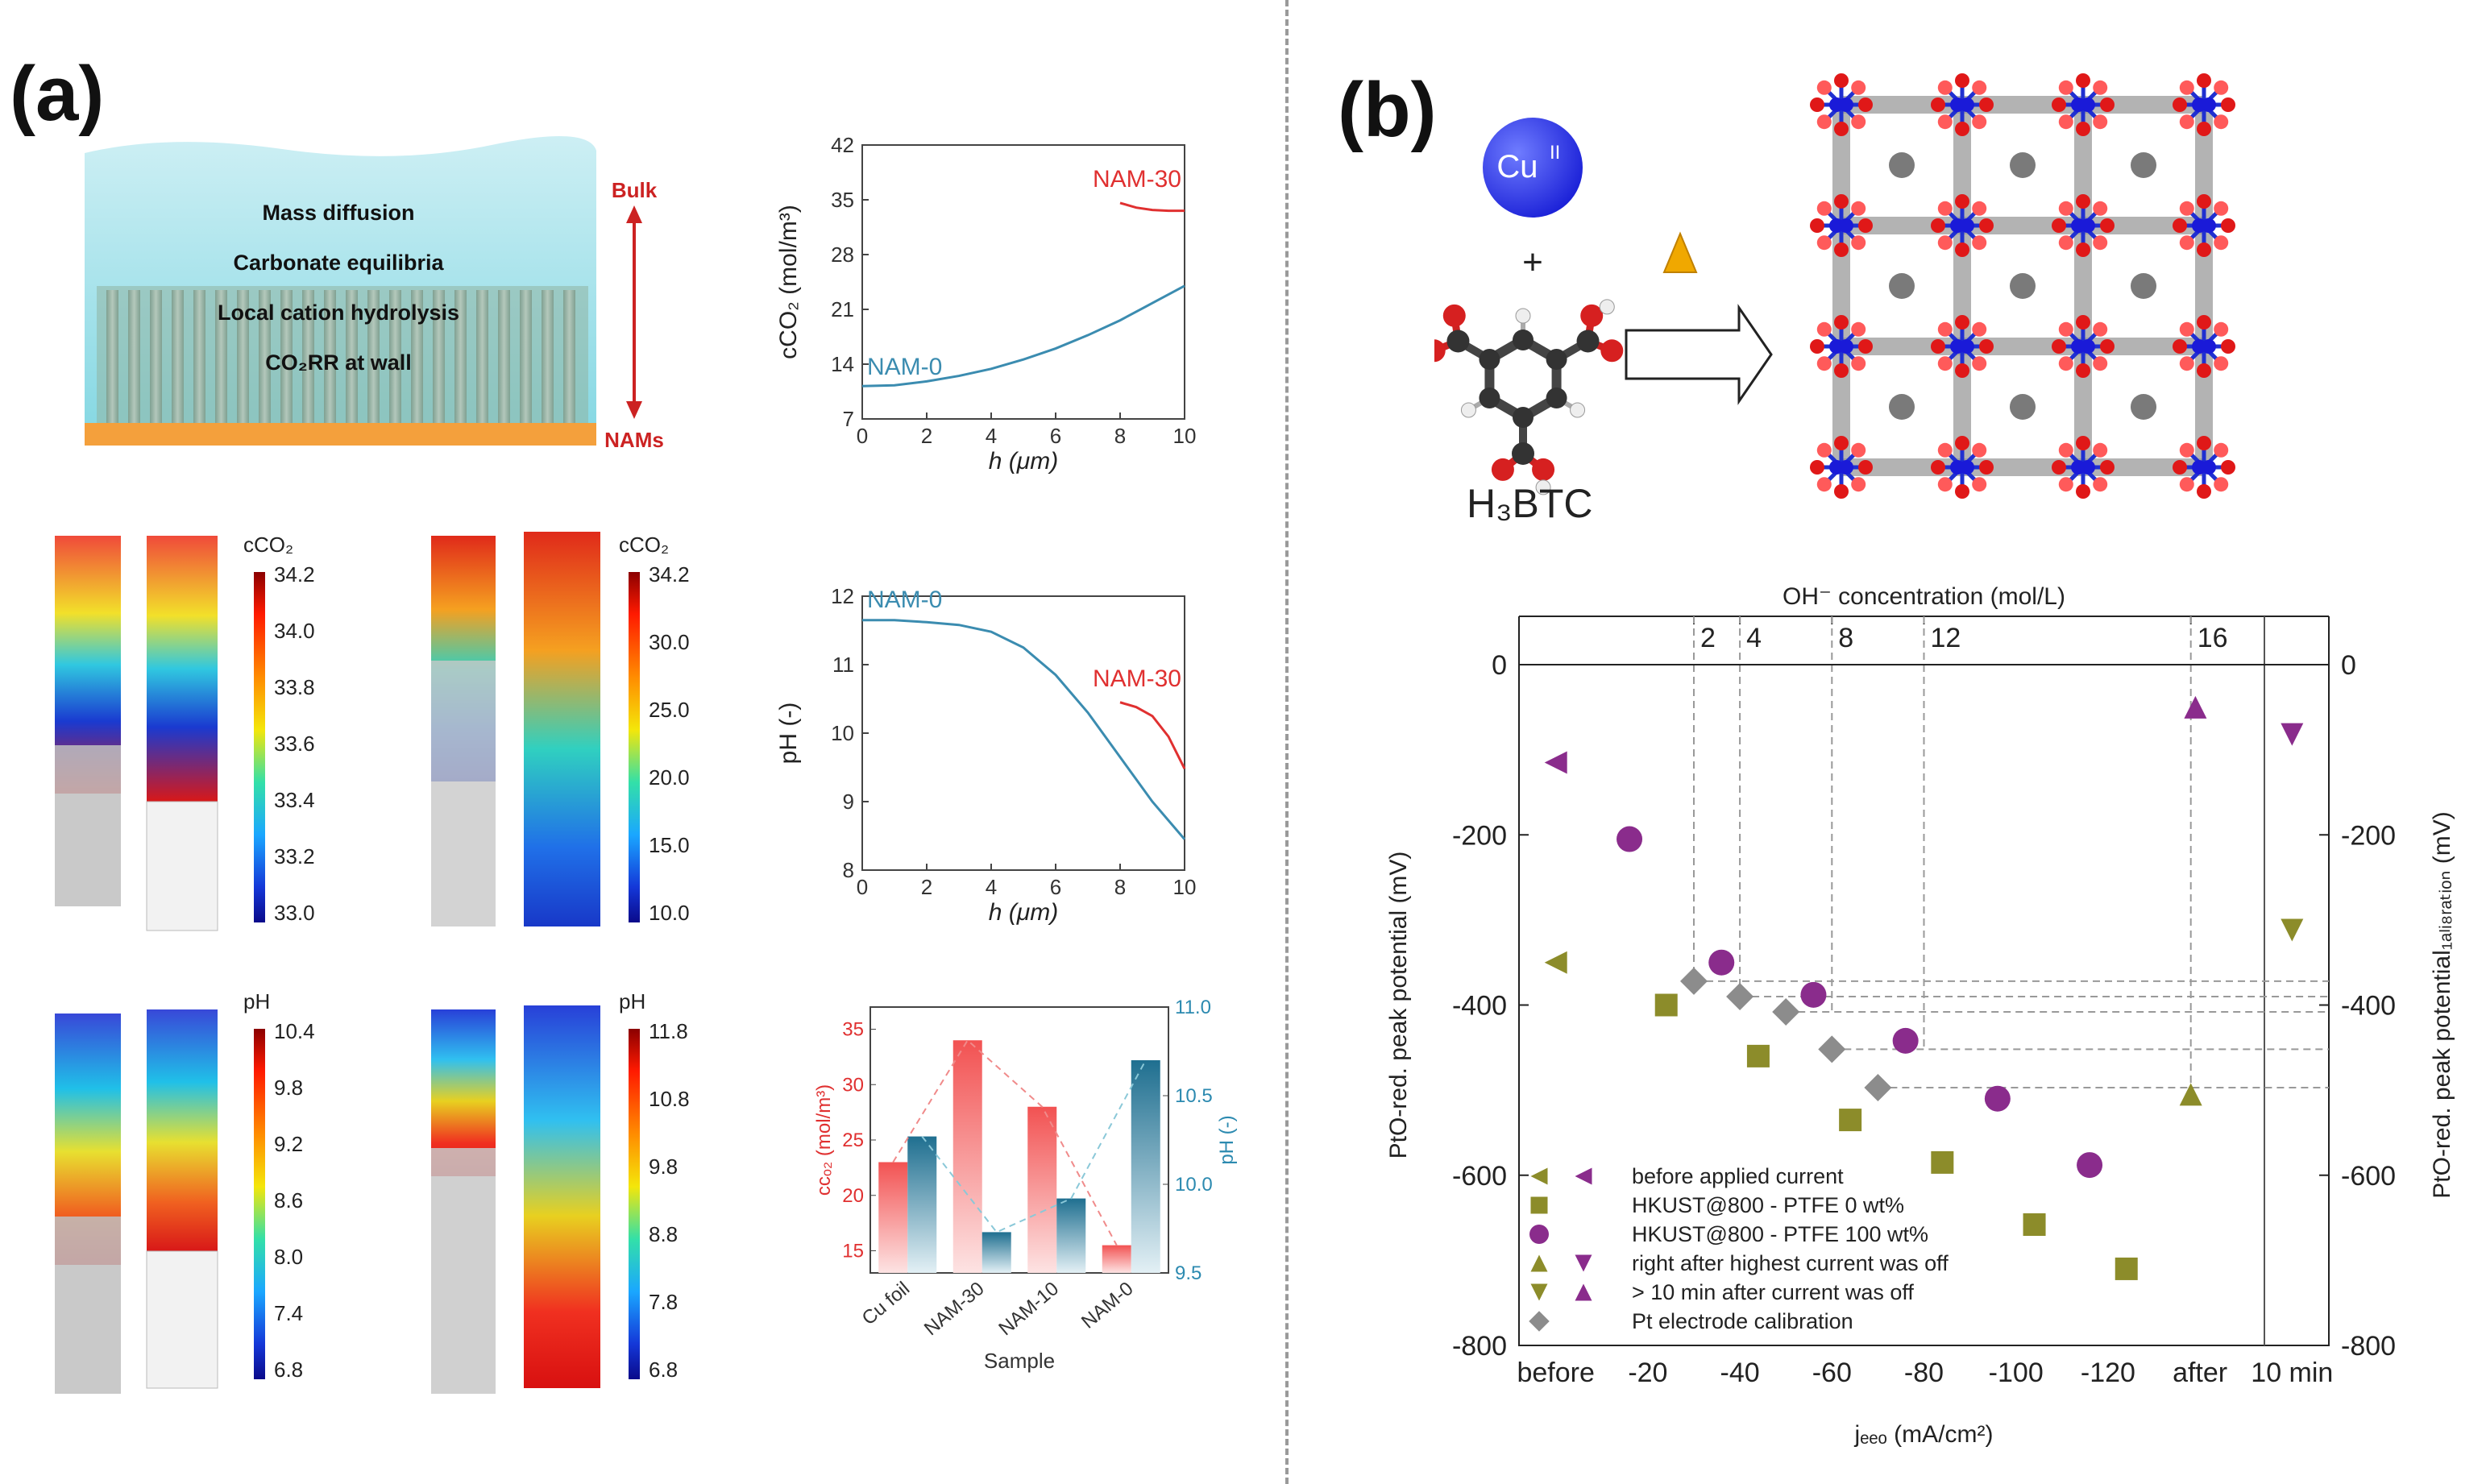 Image resolution: width=2486 pixels, height=1484 pixels. What do you see at coordinates (57, 94) in the screenshot?
I see `panel-a-label: (a)` at bounding box center [57, 94].